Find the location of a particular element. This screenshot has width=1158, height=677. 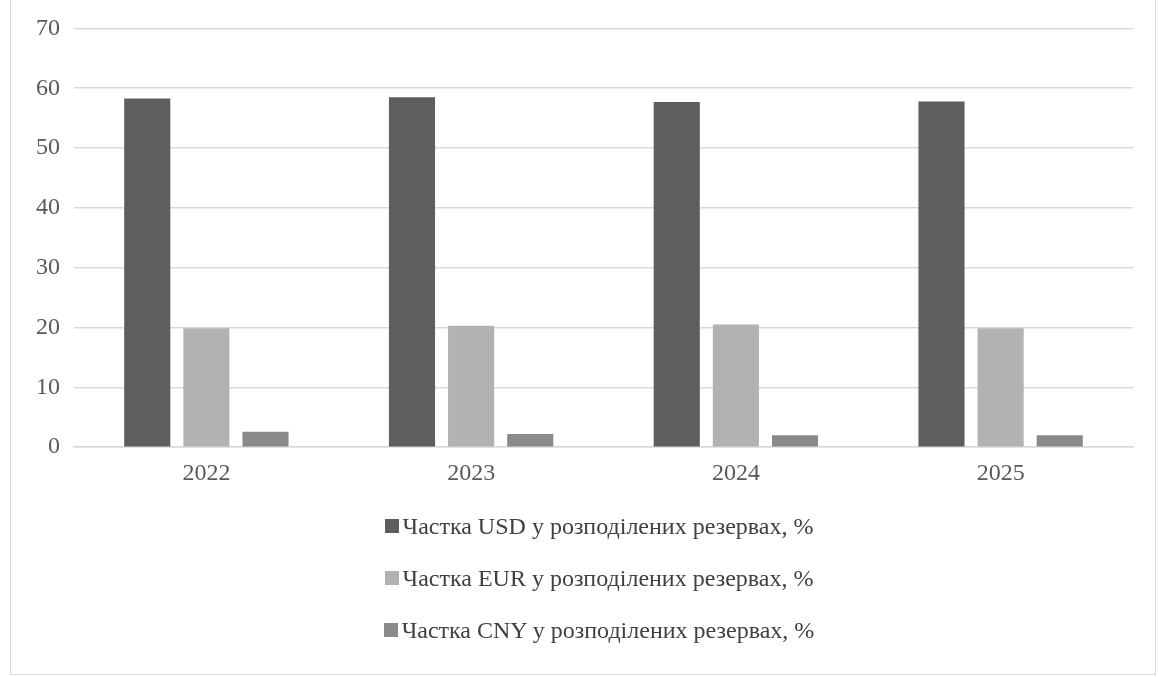

y-tick-label: 30 is located at coordinates (48, 266).